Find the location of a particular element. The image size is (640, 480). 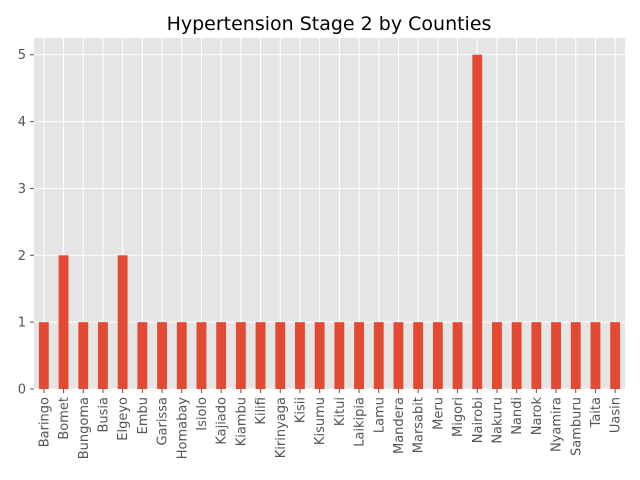

x-tick-label-taita: Taita is located at coordinates (596, 412).